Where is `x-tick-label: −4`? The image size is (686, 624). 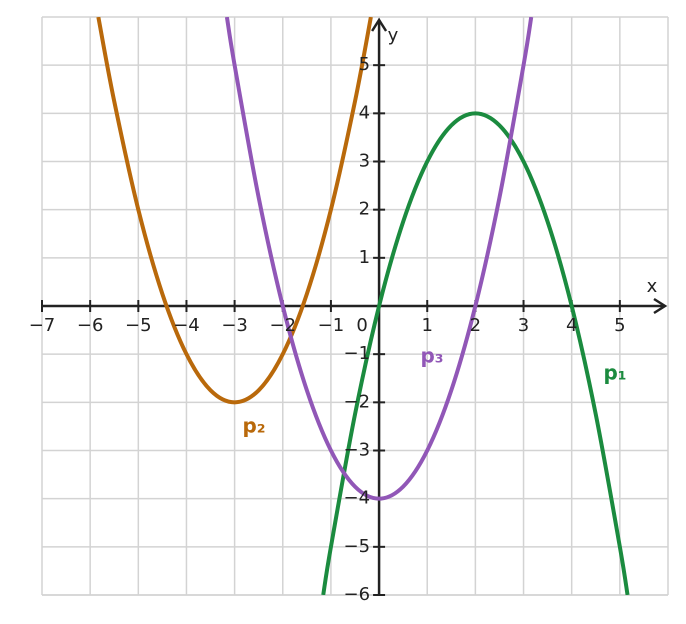 x-tick-label: −4 is located at coordinates (186, 325).